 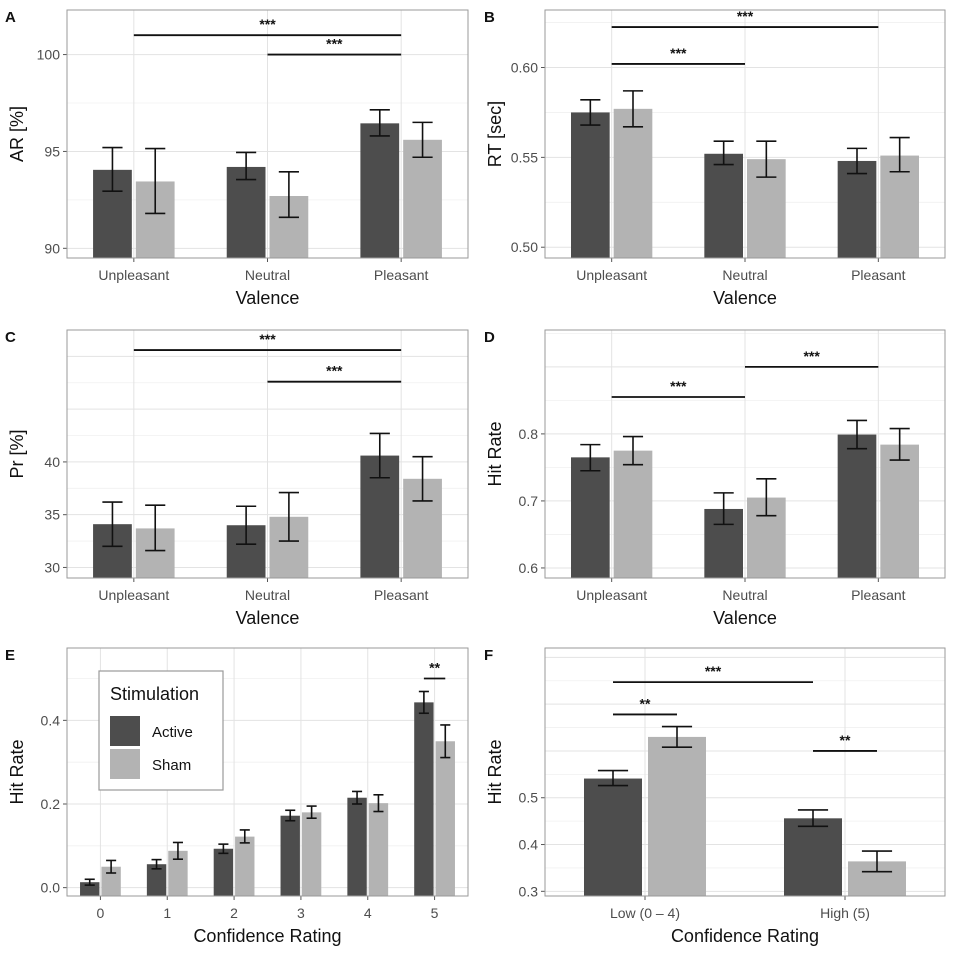 What do you see at coordinates (845, 913) in the screenshot?
I see `x-tick-label: High (5)` at bounding box center [845, 913].